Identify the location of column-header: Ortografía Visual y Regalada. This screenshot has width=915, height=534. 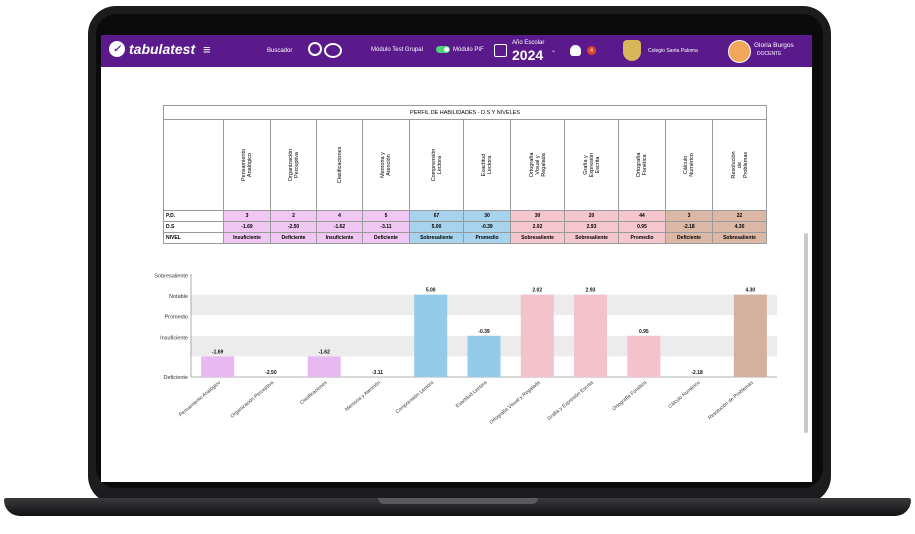
(537, 165).